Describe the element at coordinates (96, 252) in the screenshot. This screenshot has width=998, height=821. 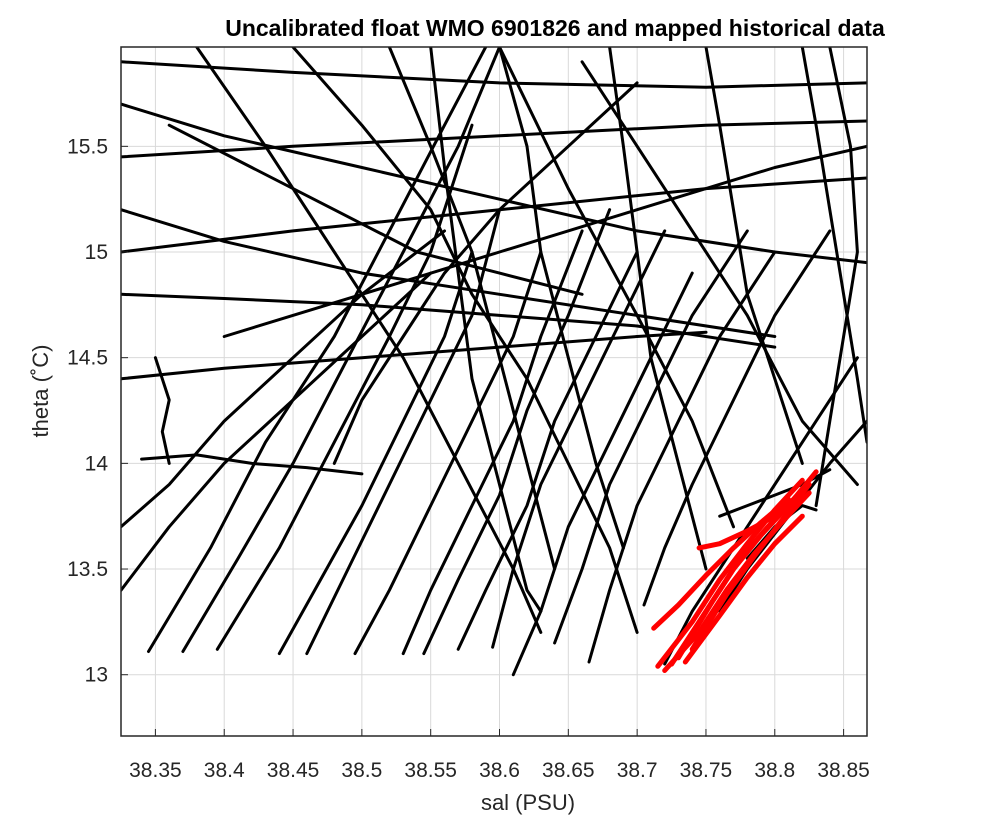
I see `y-tick-label: 15` at that location.